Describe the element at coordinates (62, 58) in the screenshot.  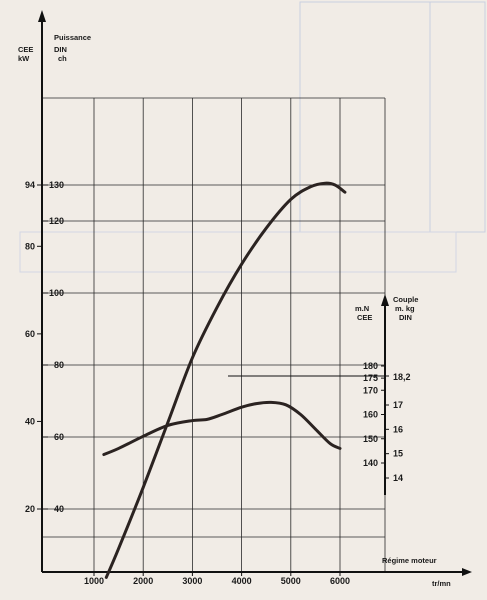
I see `left-header-ch: ch` at that location.